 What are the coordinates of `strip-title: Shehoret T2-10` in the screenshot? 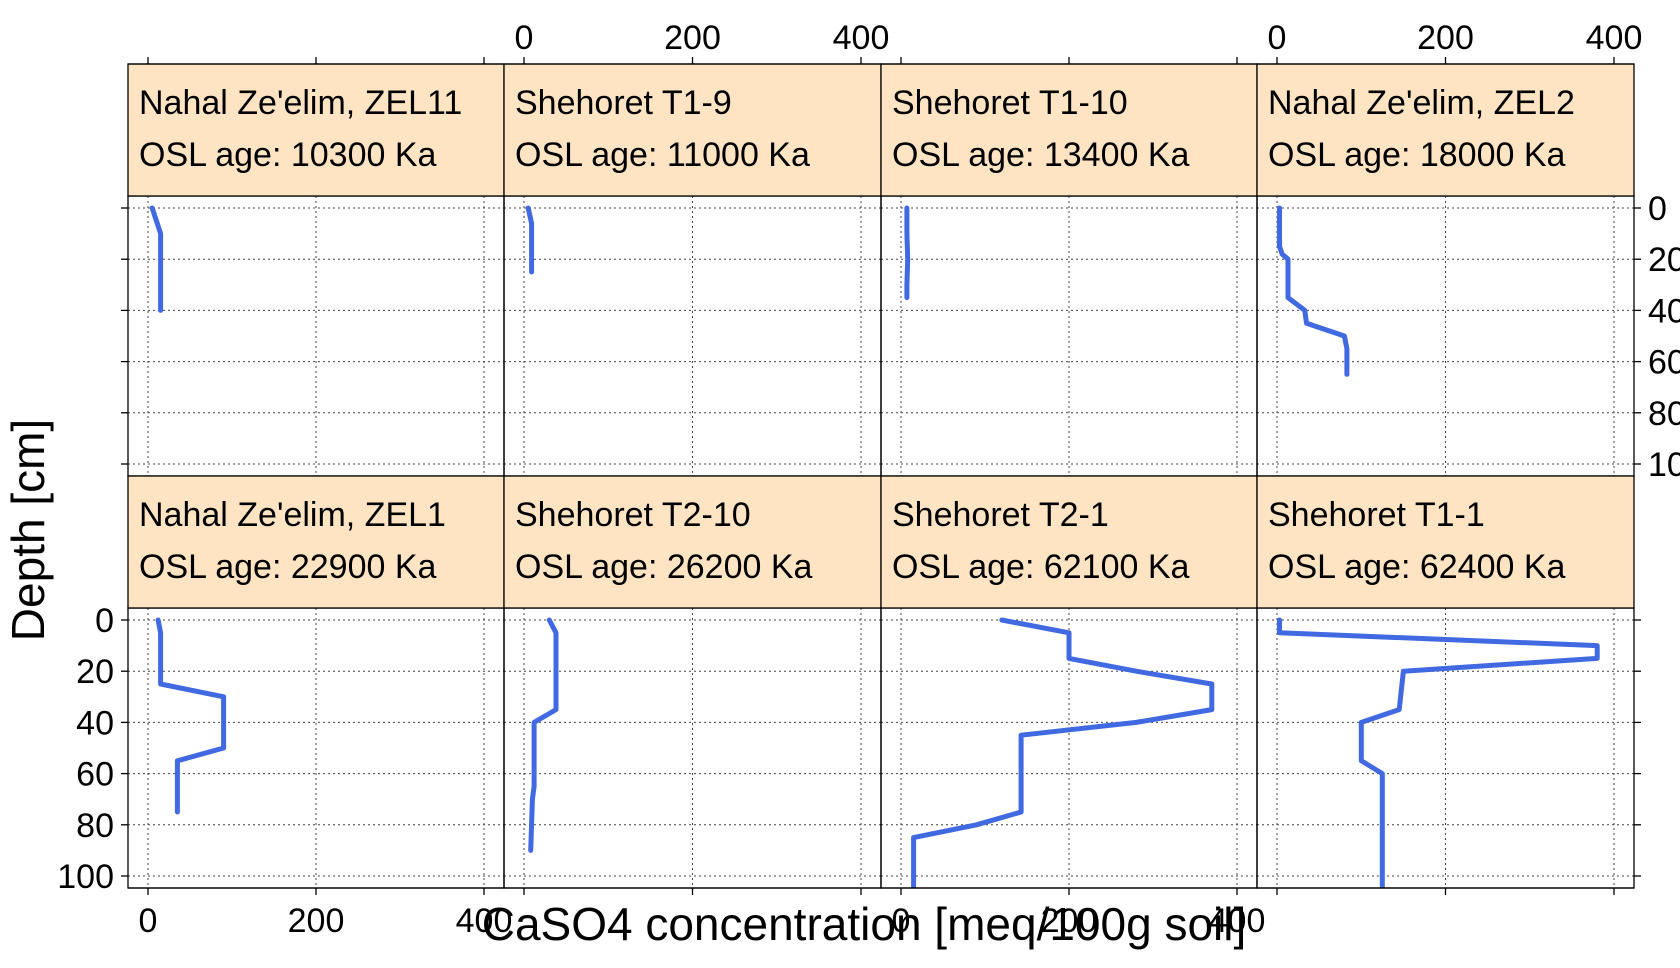 It's located at (633, 515).